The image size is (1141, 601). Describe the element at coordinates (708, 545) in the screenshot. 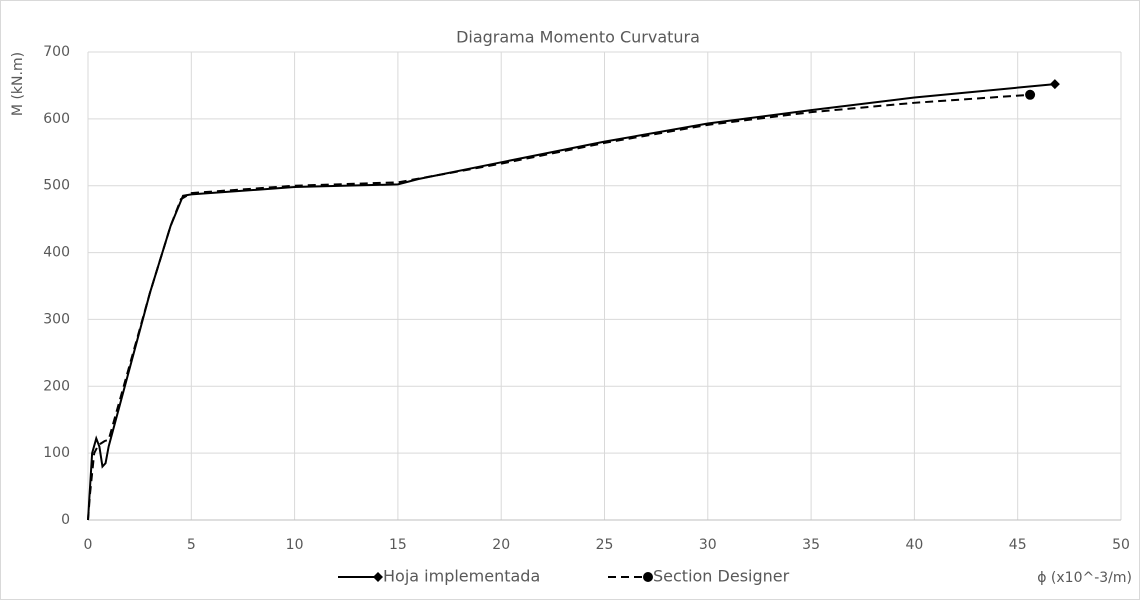

I see `x-tick-label: 30` at that location.